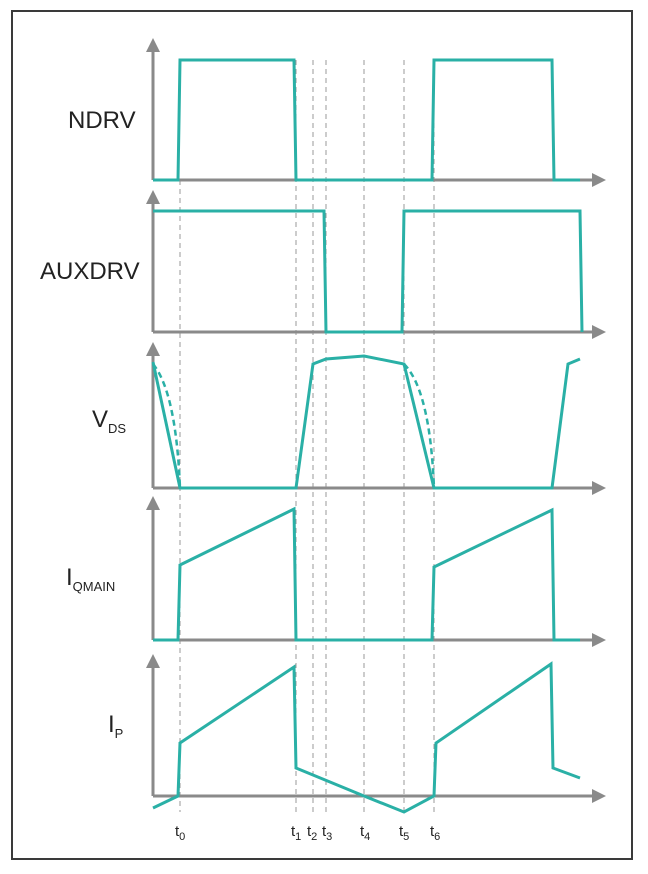  What do you see at coordinates (153, 349) in the screenshot?
I see `vds-y-arrow` at bounding box center [153, 349].